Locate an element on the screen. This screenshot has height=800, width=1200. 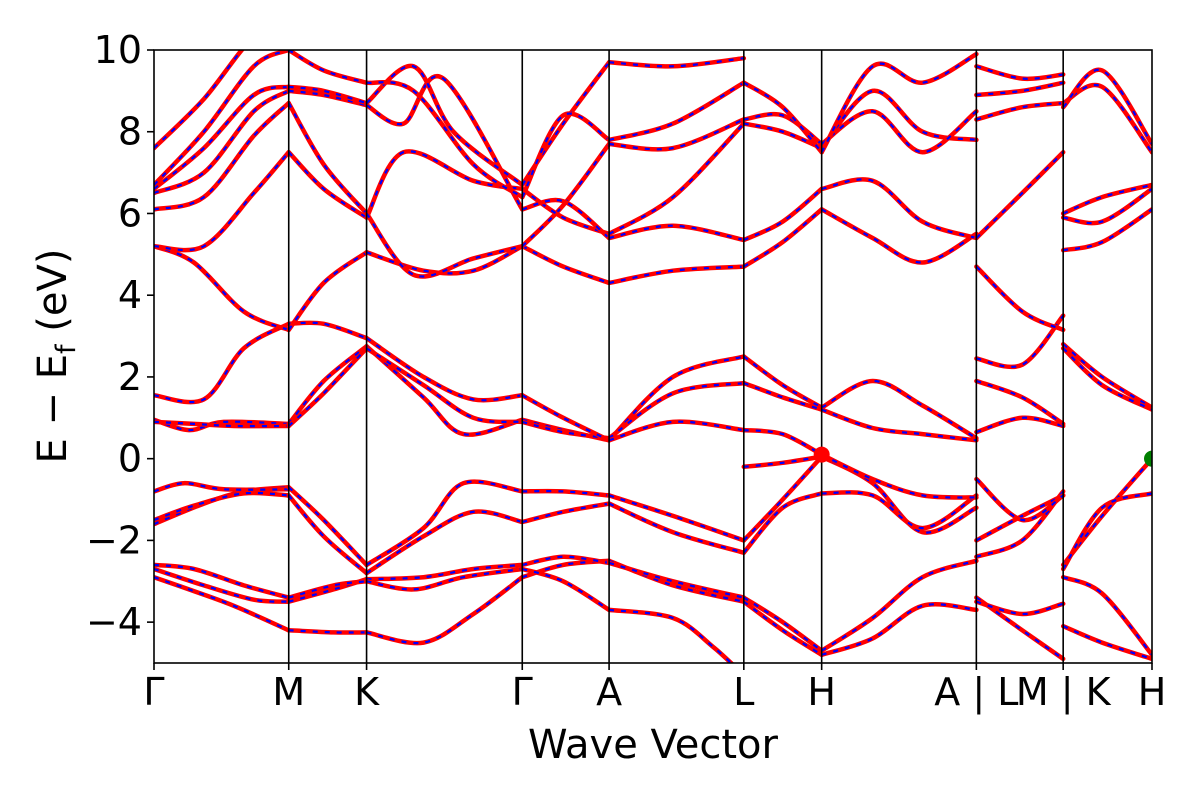
band-wannier-s4-b9 is located at coordinates (676, 233).